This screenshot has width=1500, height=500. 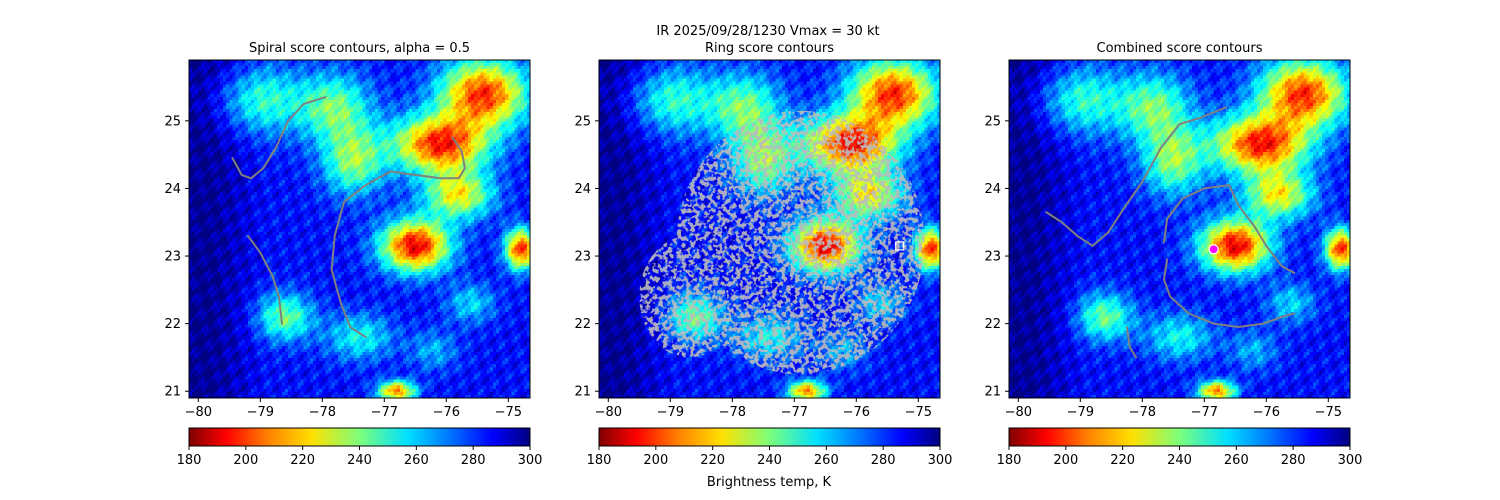 What do you see at coordinates (1213, 249) in the screenshot?
I see `center-marker-circle` at bounding box center [1213, 249].